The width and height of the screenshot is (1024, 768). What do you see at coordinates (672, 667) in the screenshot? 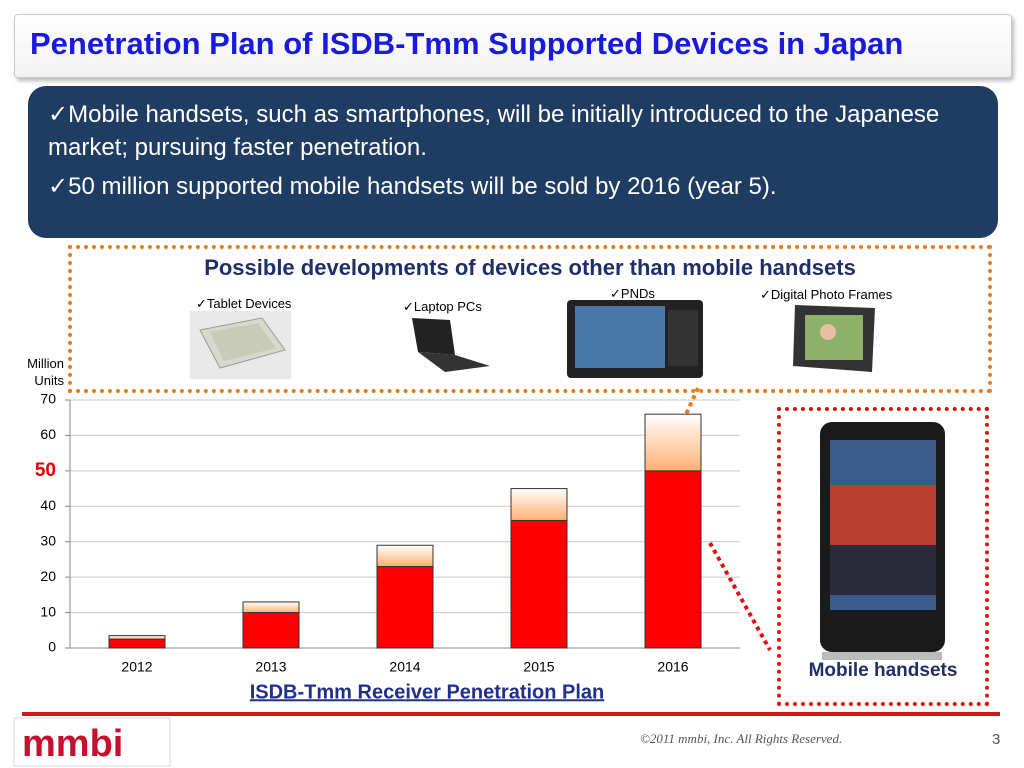
I see `x-tick-label: 2016` at bounding box center [672, 667].